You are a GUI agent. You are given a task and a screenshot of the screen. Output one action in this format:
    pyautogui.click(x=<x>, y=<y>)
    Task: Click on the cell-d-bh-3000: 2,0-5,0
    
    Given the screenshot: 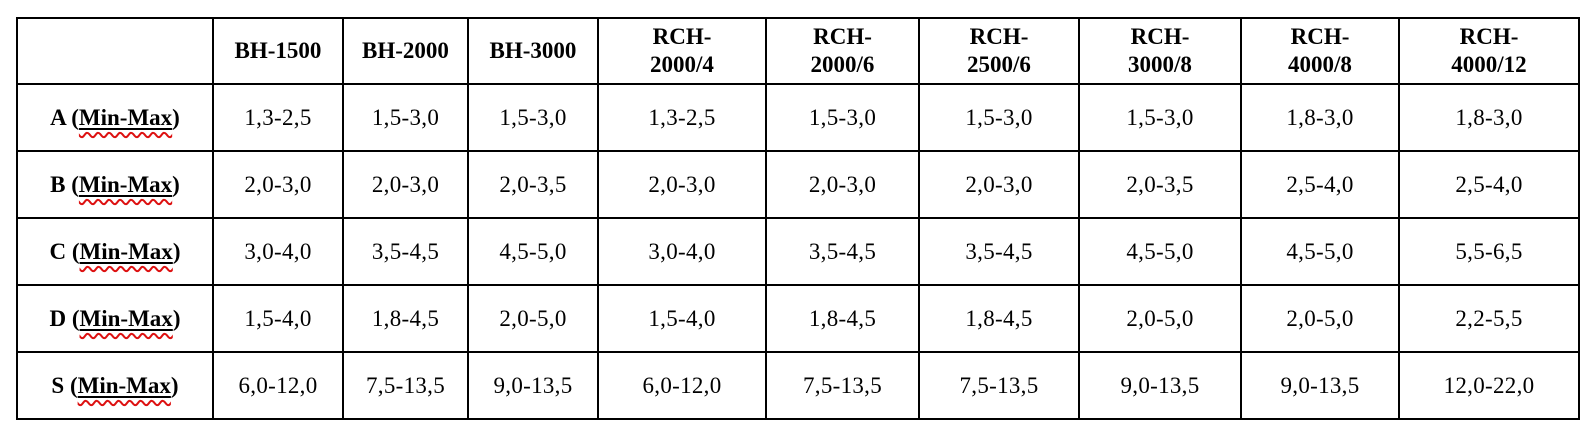 What is the action you would take?
    pyautogui.click(x=533, y=318)
    